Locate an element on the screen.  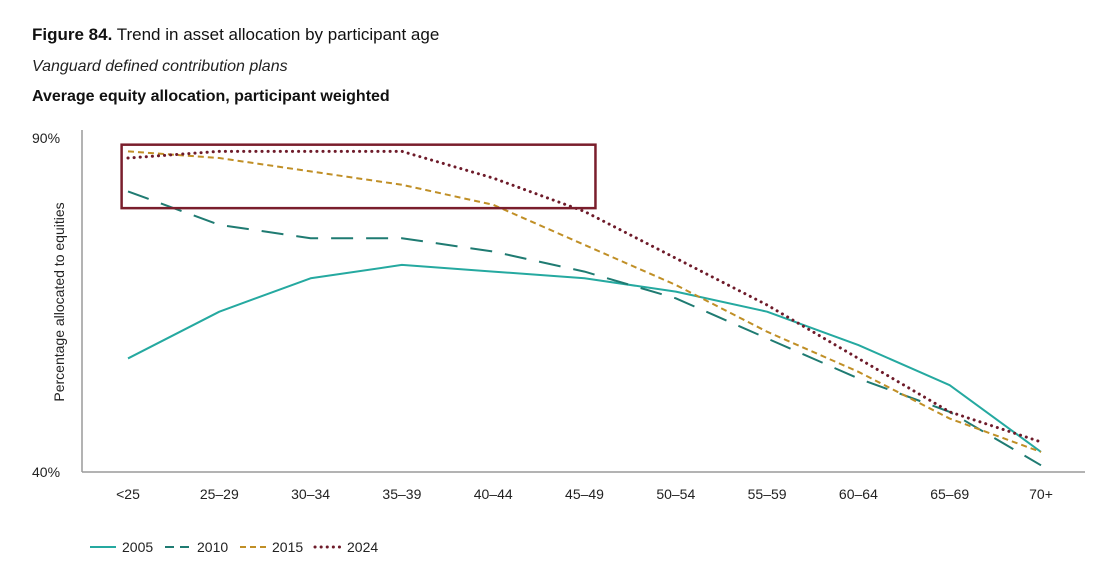
legend-item-2015: 2015 is located at coordinates (271, 547).